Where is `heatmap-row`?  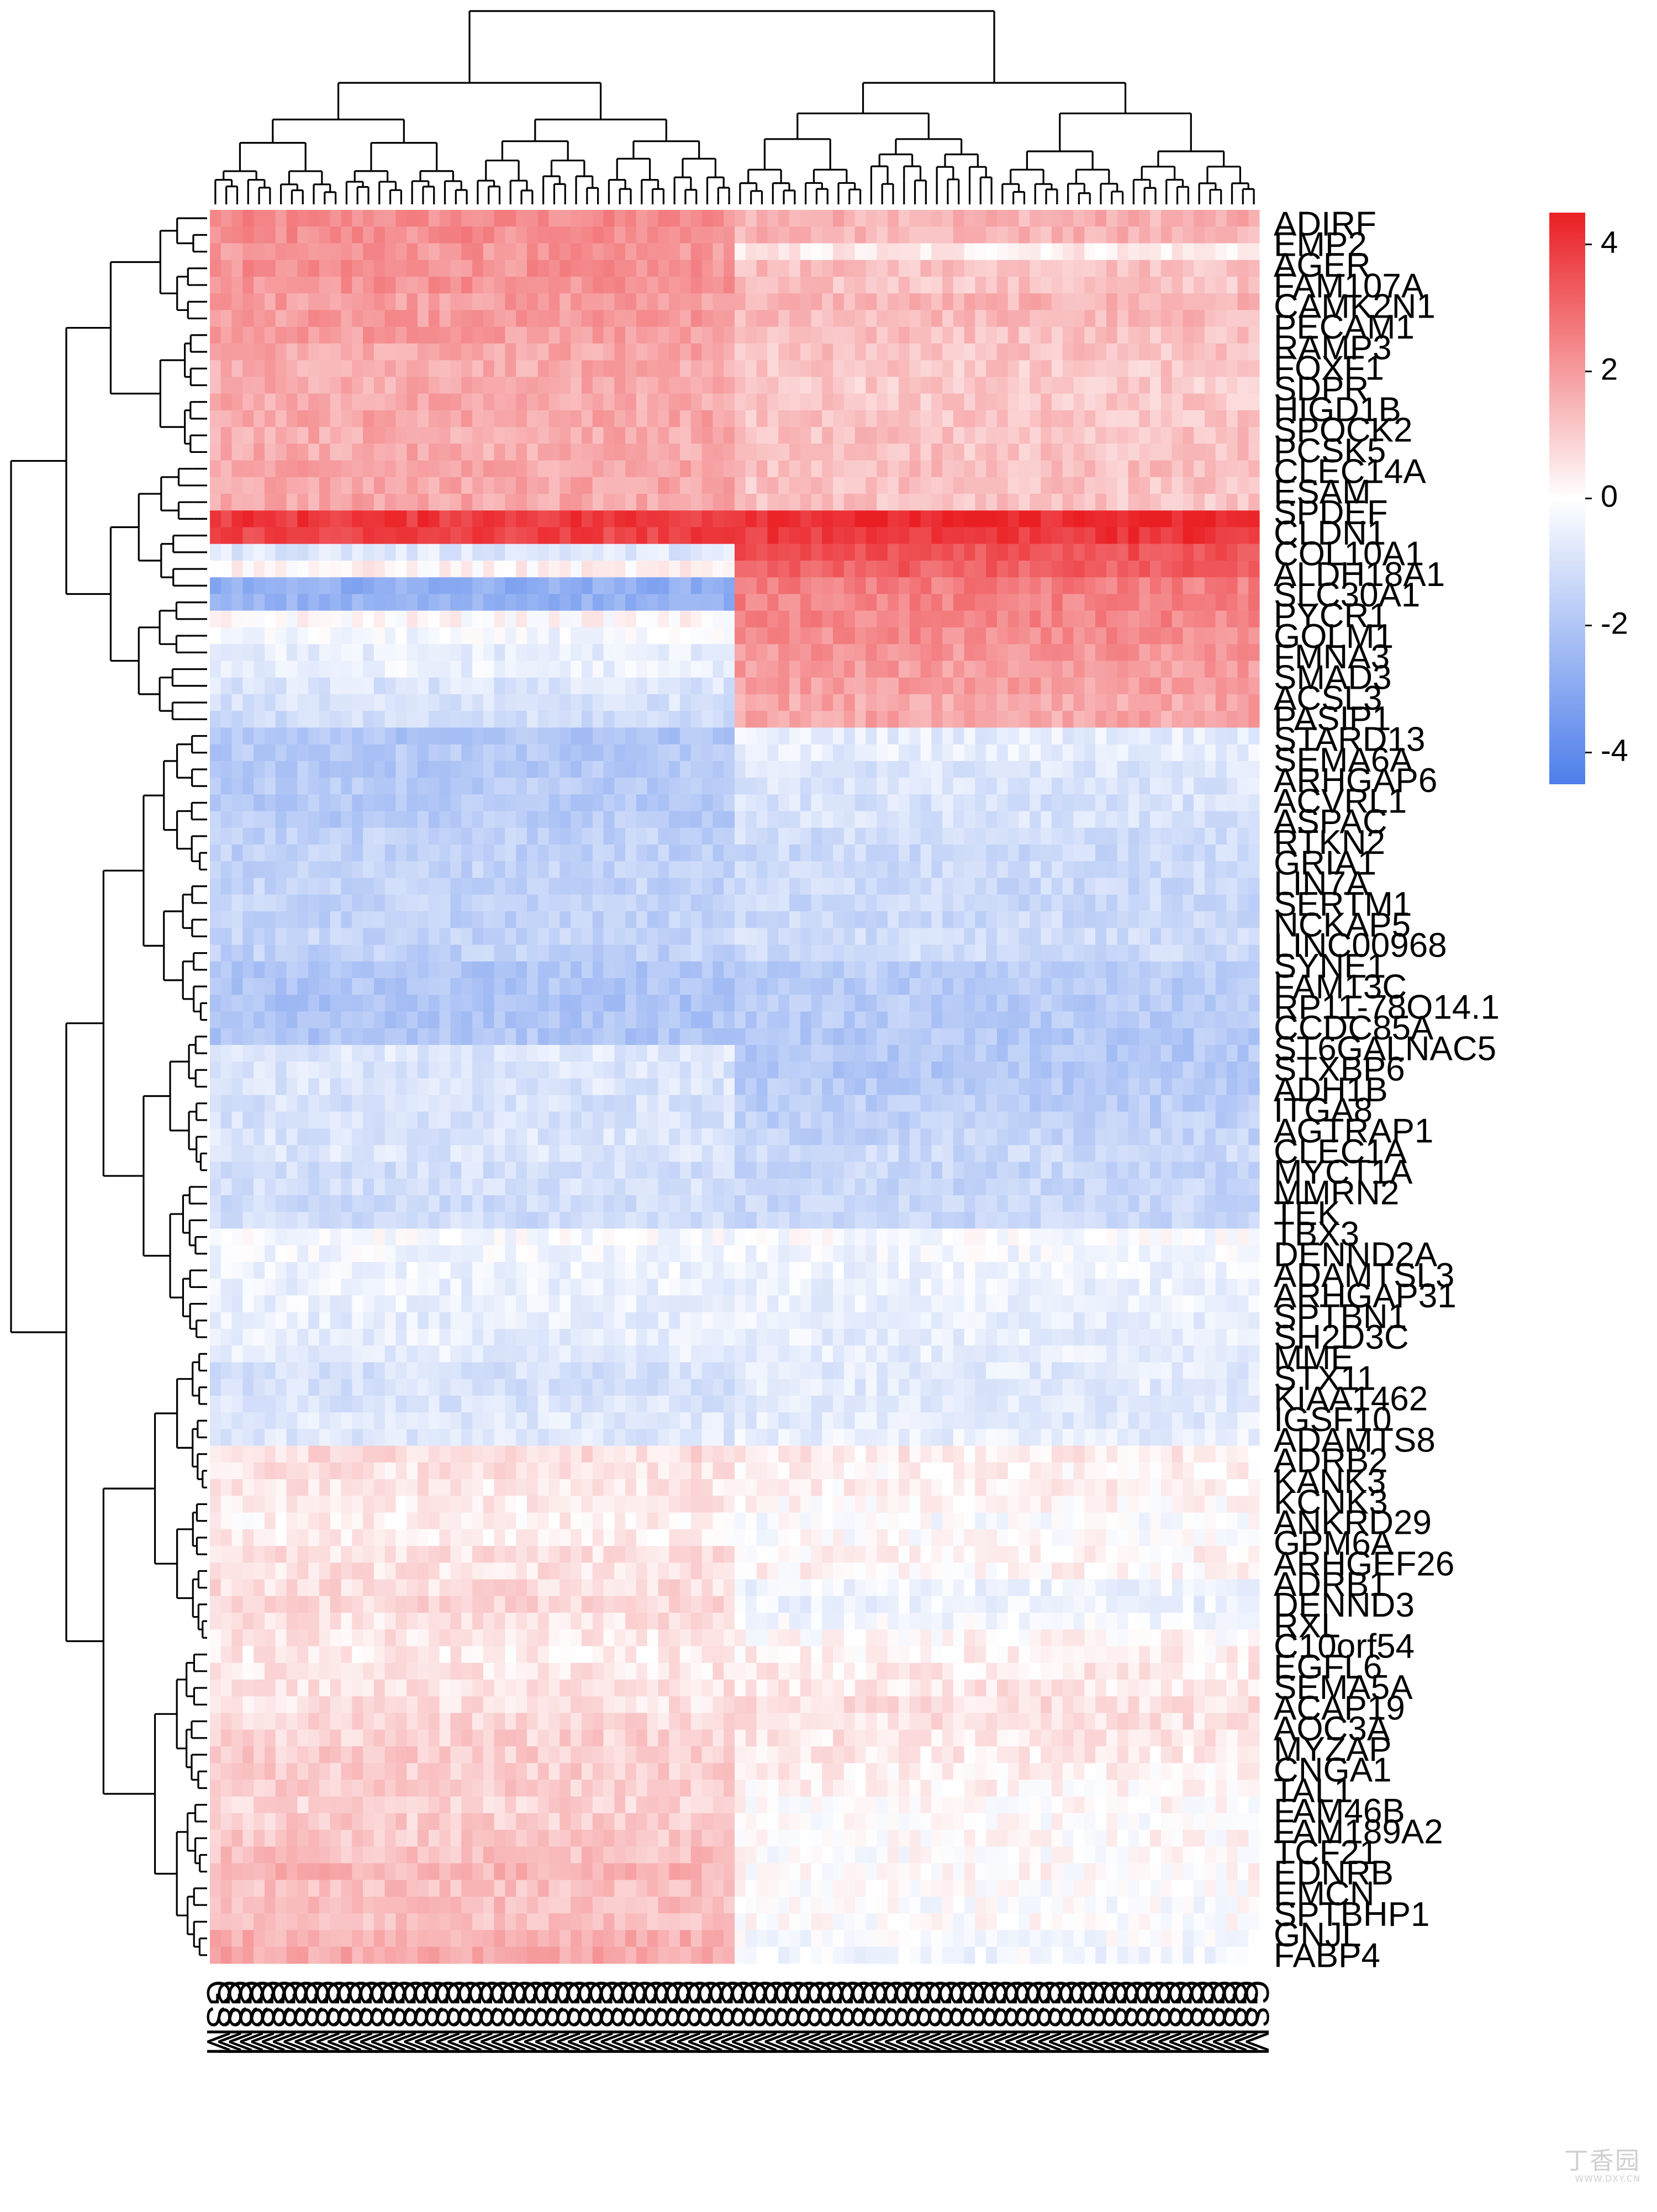
heatmap-row is located at coordinates (735, 869).